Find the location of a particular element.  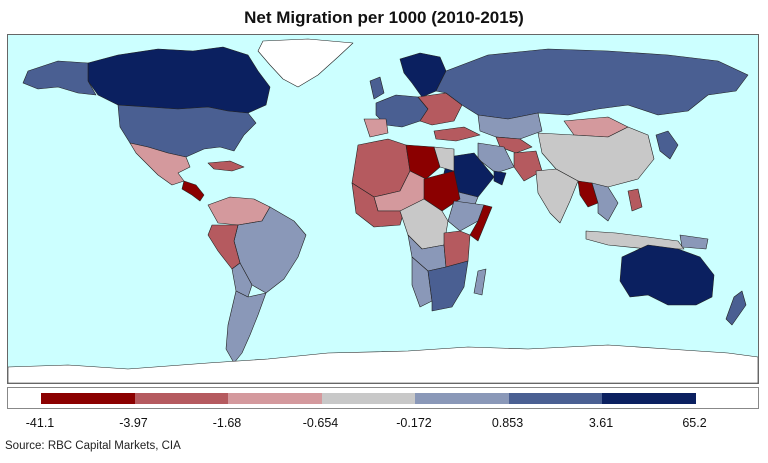

region-afghanistan-pakistan is located at coordinates (528, 166).